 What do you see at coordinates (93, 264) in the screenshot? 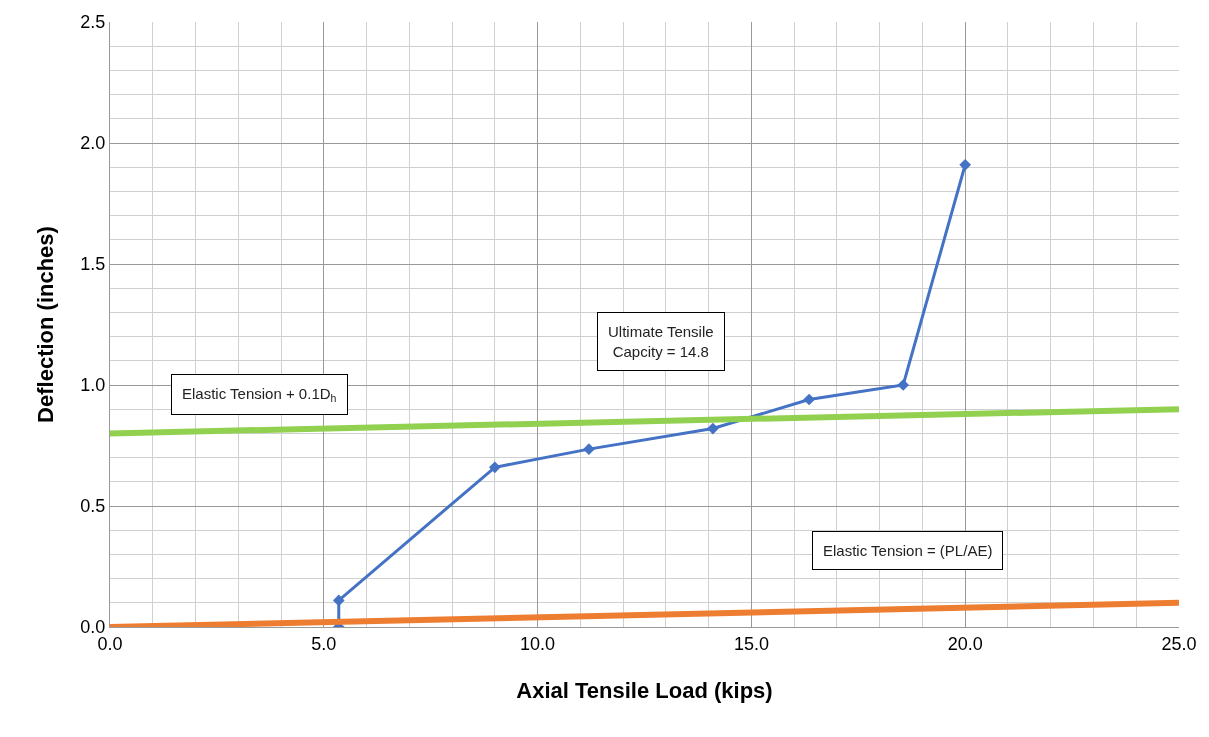
I see `y-tick-label: 1.5` at bounding box center [93, 264].